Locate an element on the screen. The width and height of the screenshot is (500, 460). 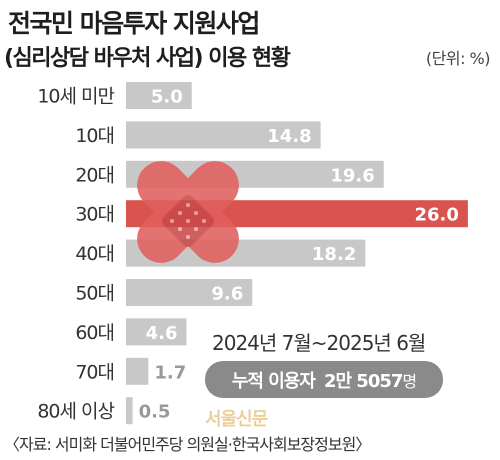
category-label: 10세 미만 is located at coordinates (75, 97).